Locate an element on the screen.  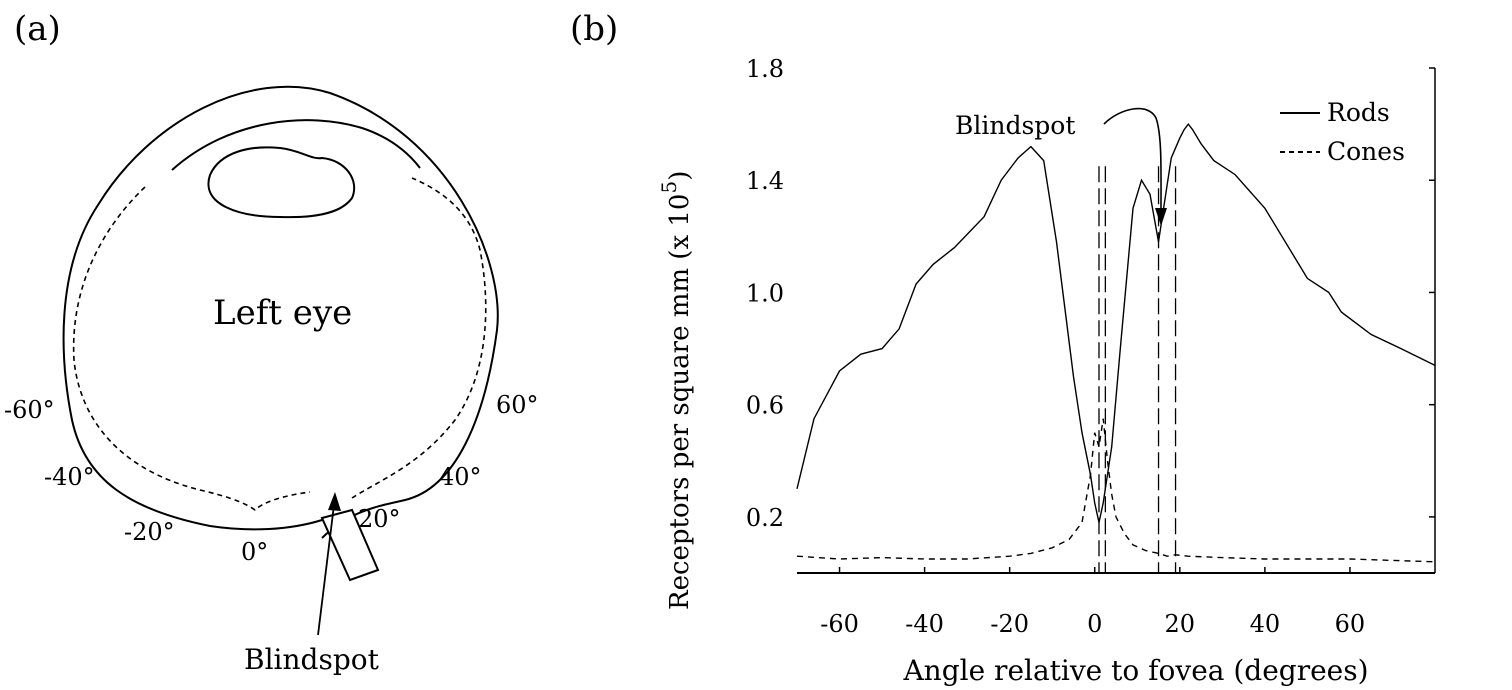
legend: Rods Cones is located at coordinates (1342, 132).